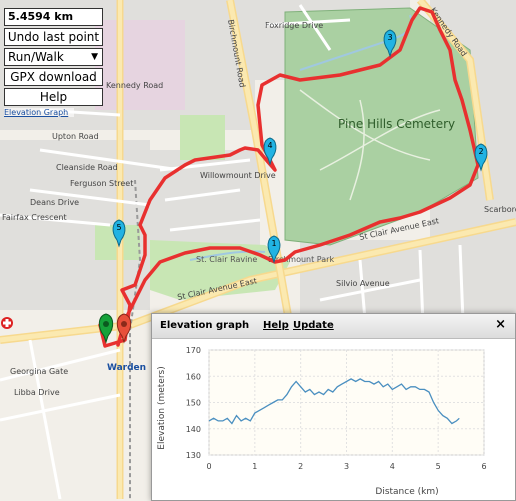 This screenshot has height=501, width=516. Describe the element at coordinates (438, 466) in the screenshot. I see `x-tick-label: 5` at that location.